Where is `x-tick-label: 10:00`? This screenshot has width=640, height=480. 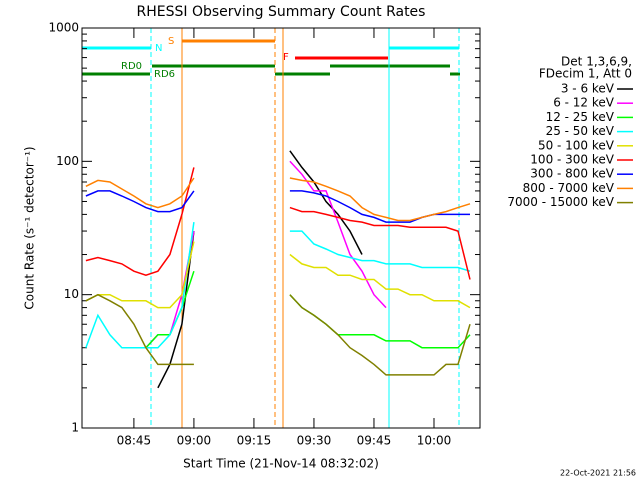
x-tick-label: 10:00 is located at coordinates (434, 441).